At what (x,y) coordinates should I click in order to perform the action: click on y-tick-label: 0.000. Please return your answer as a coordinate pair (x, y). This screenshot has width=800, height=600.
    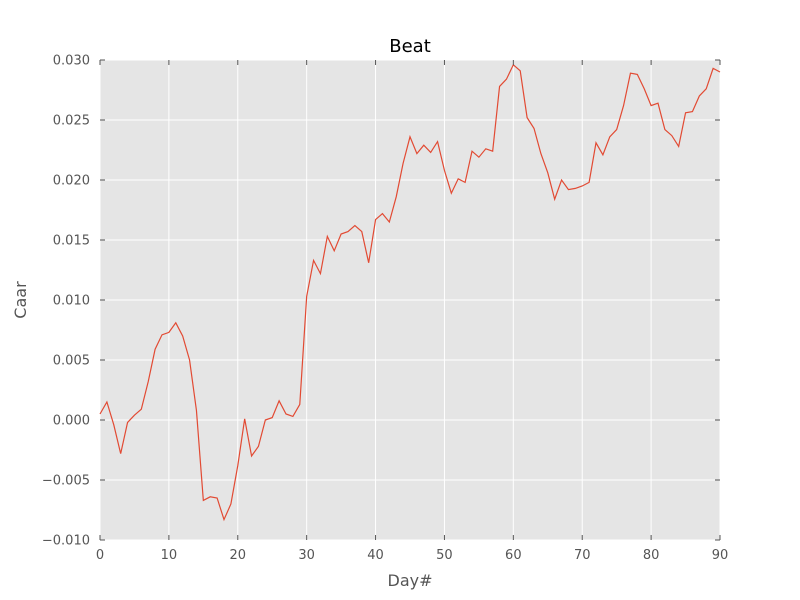
    Looking at the image, I should click on (71, 421).